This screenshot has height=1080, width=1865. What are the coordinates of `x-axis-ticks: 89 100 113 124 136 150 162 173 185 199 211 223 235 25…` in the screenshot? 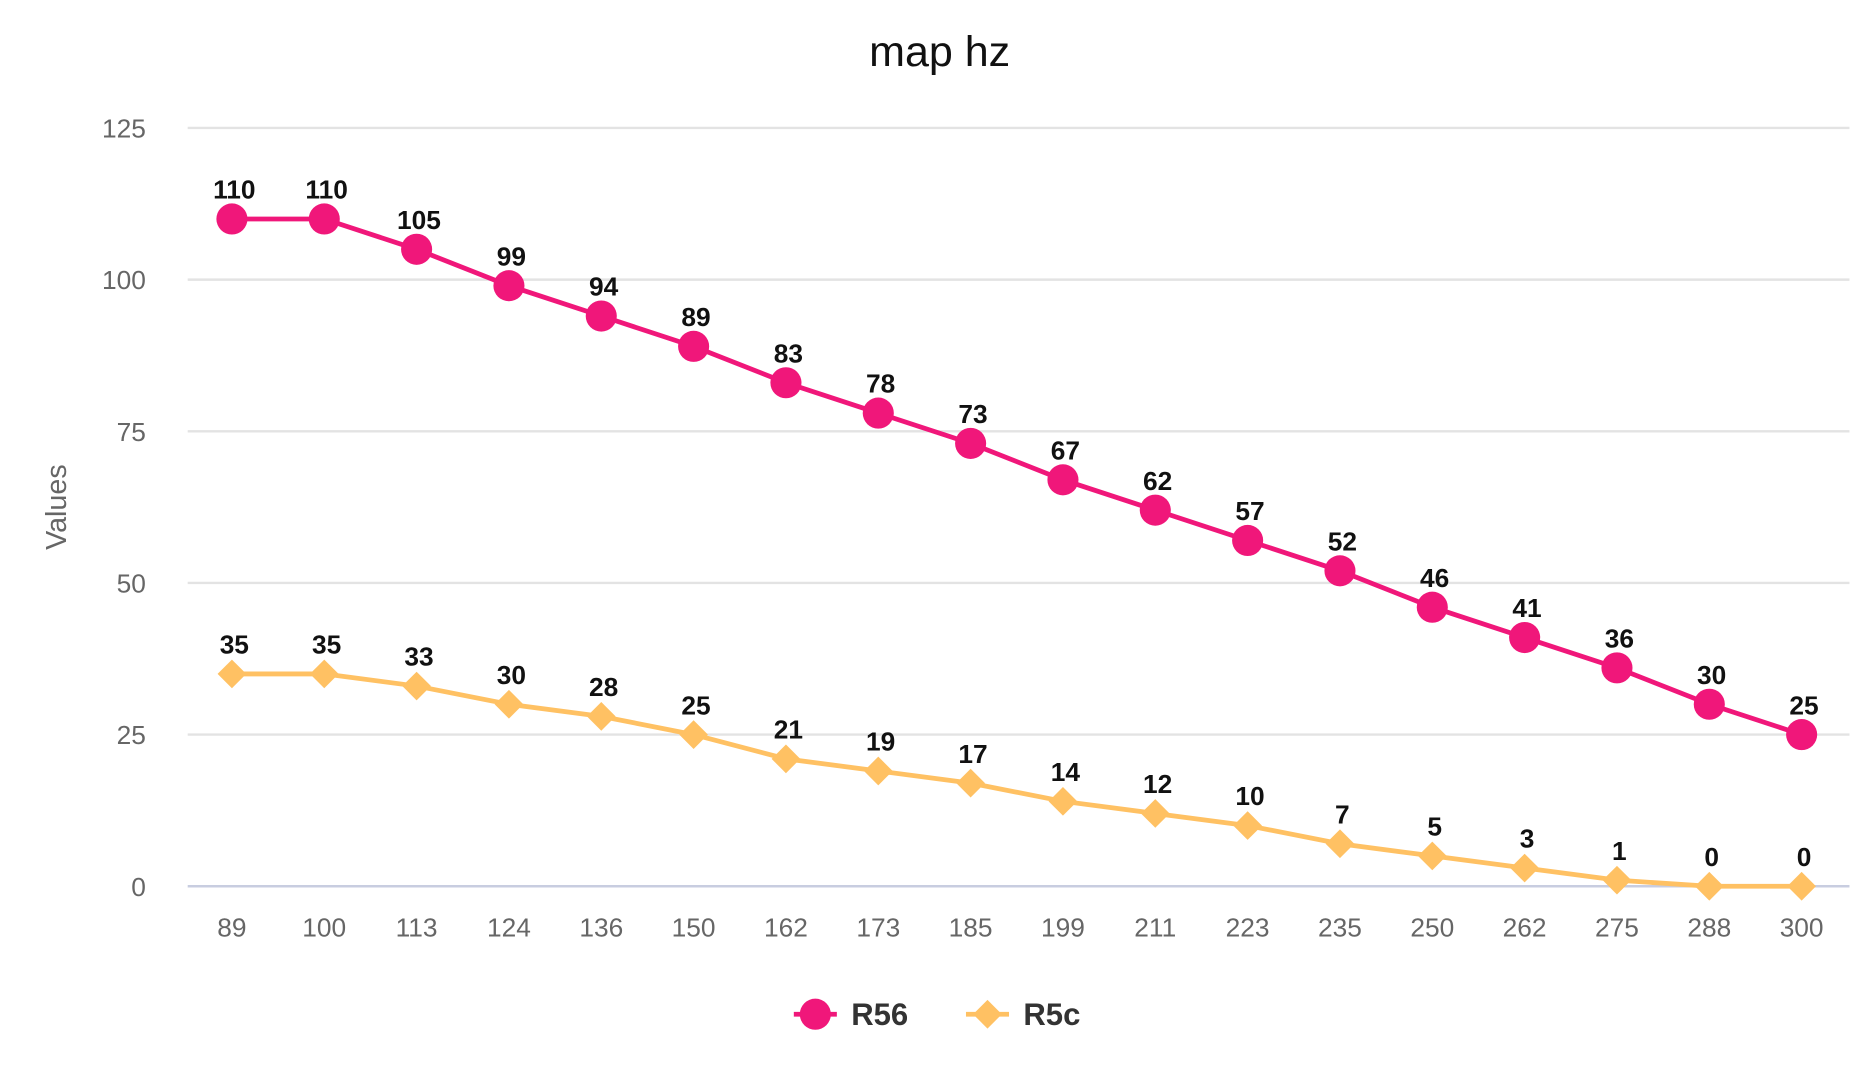 It's located at (1020, 927).